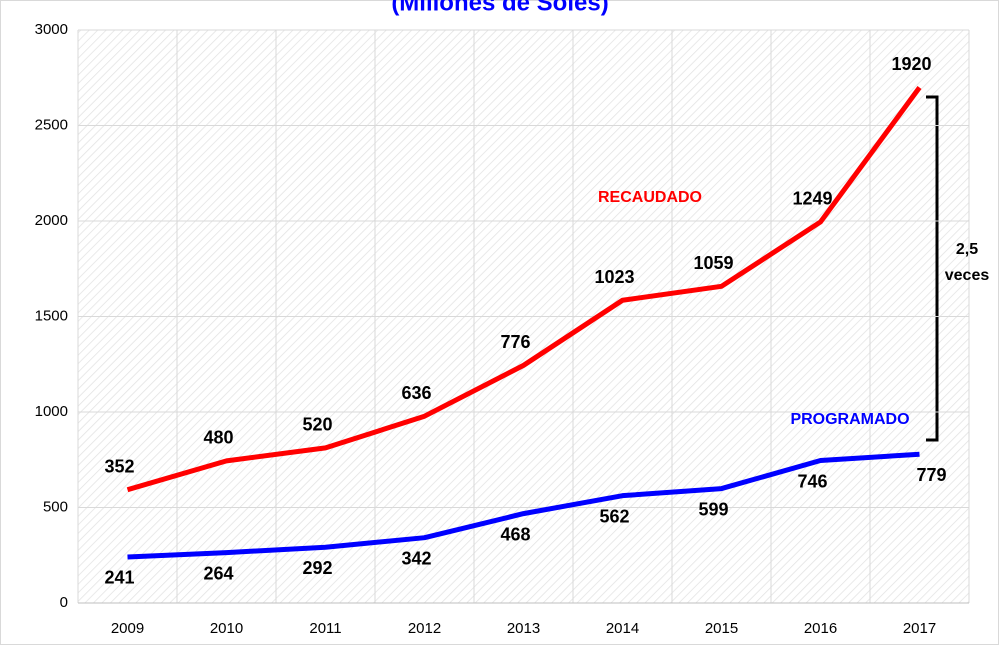 This screenshot has width=999, height=645. What do you see at coordinates (55, 506) in the screenshot?
I see `y-tick-label: 500` at bounding box center [55, 506].